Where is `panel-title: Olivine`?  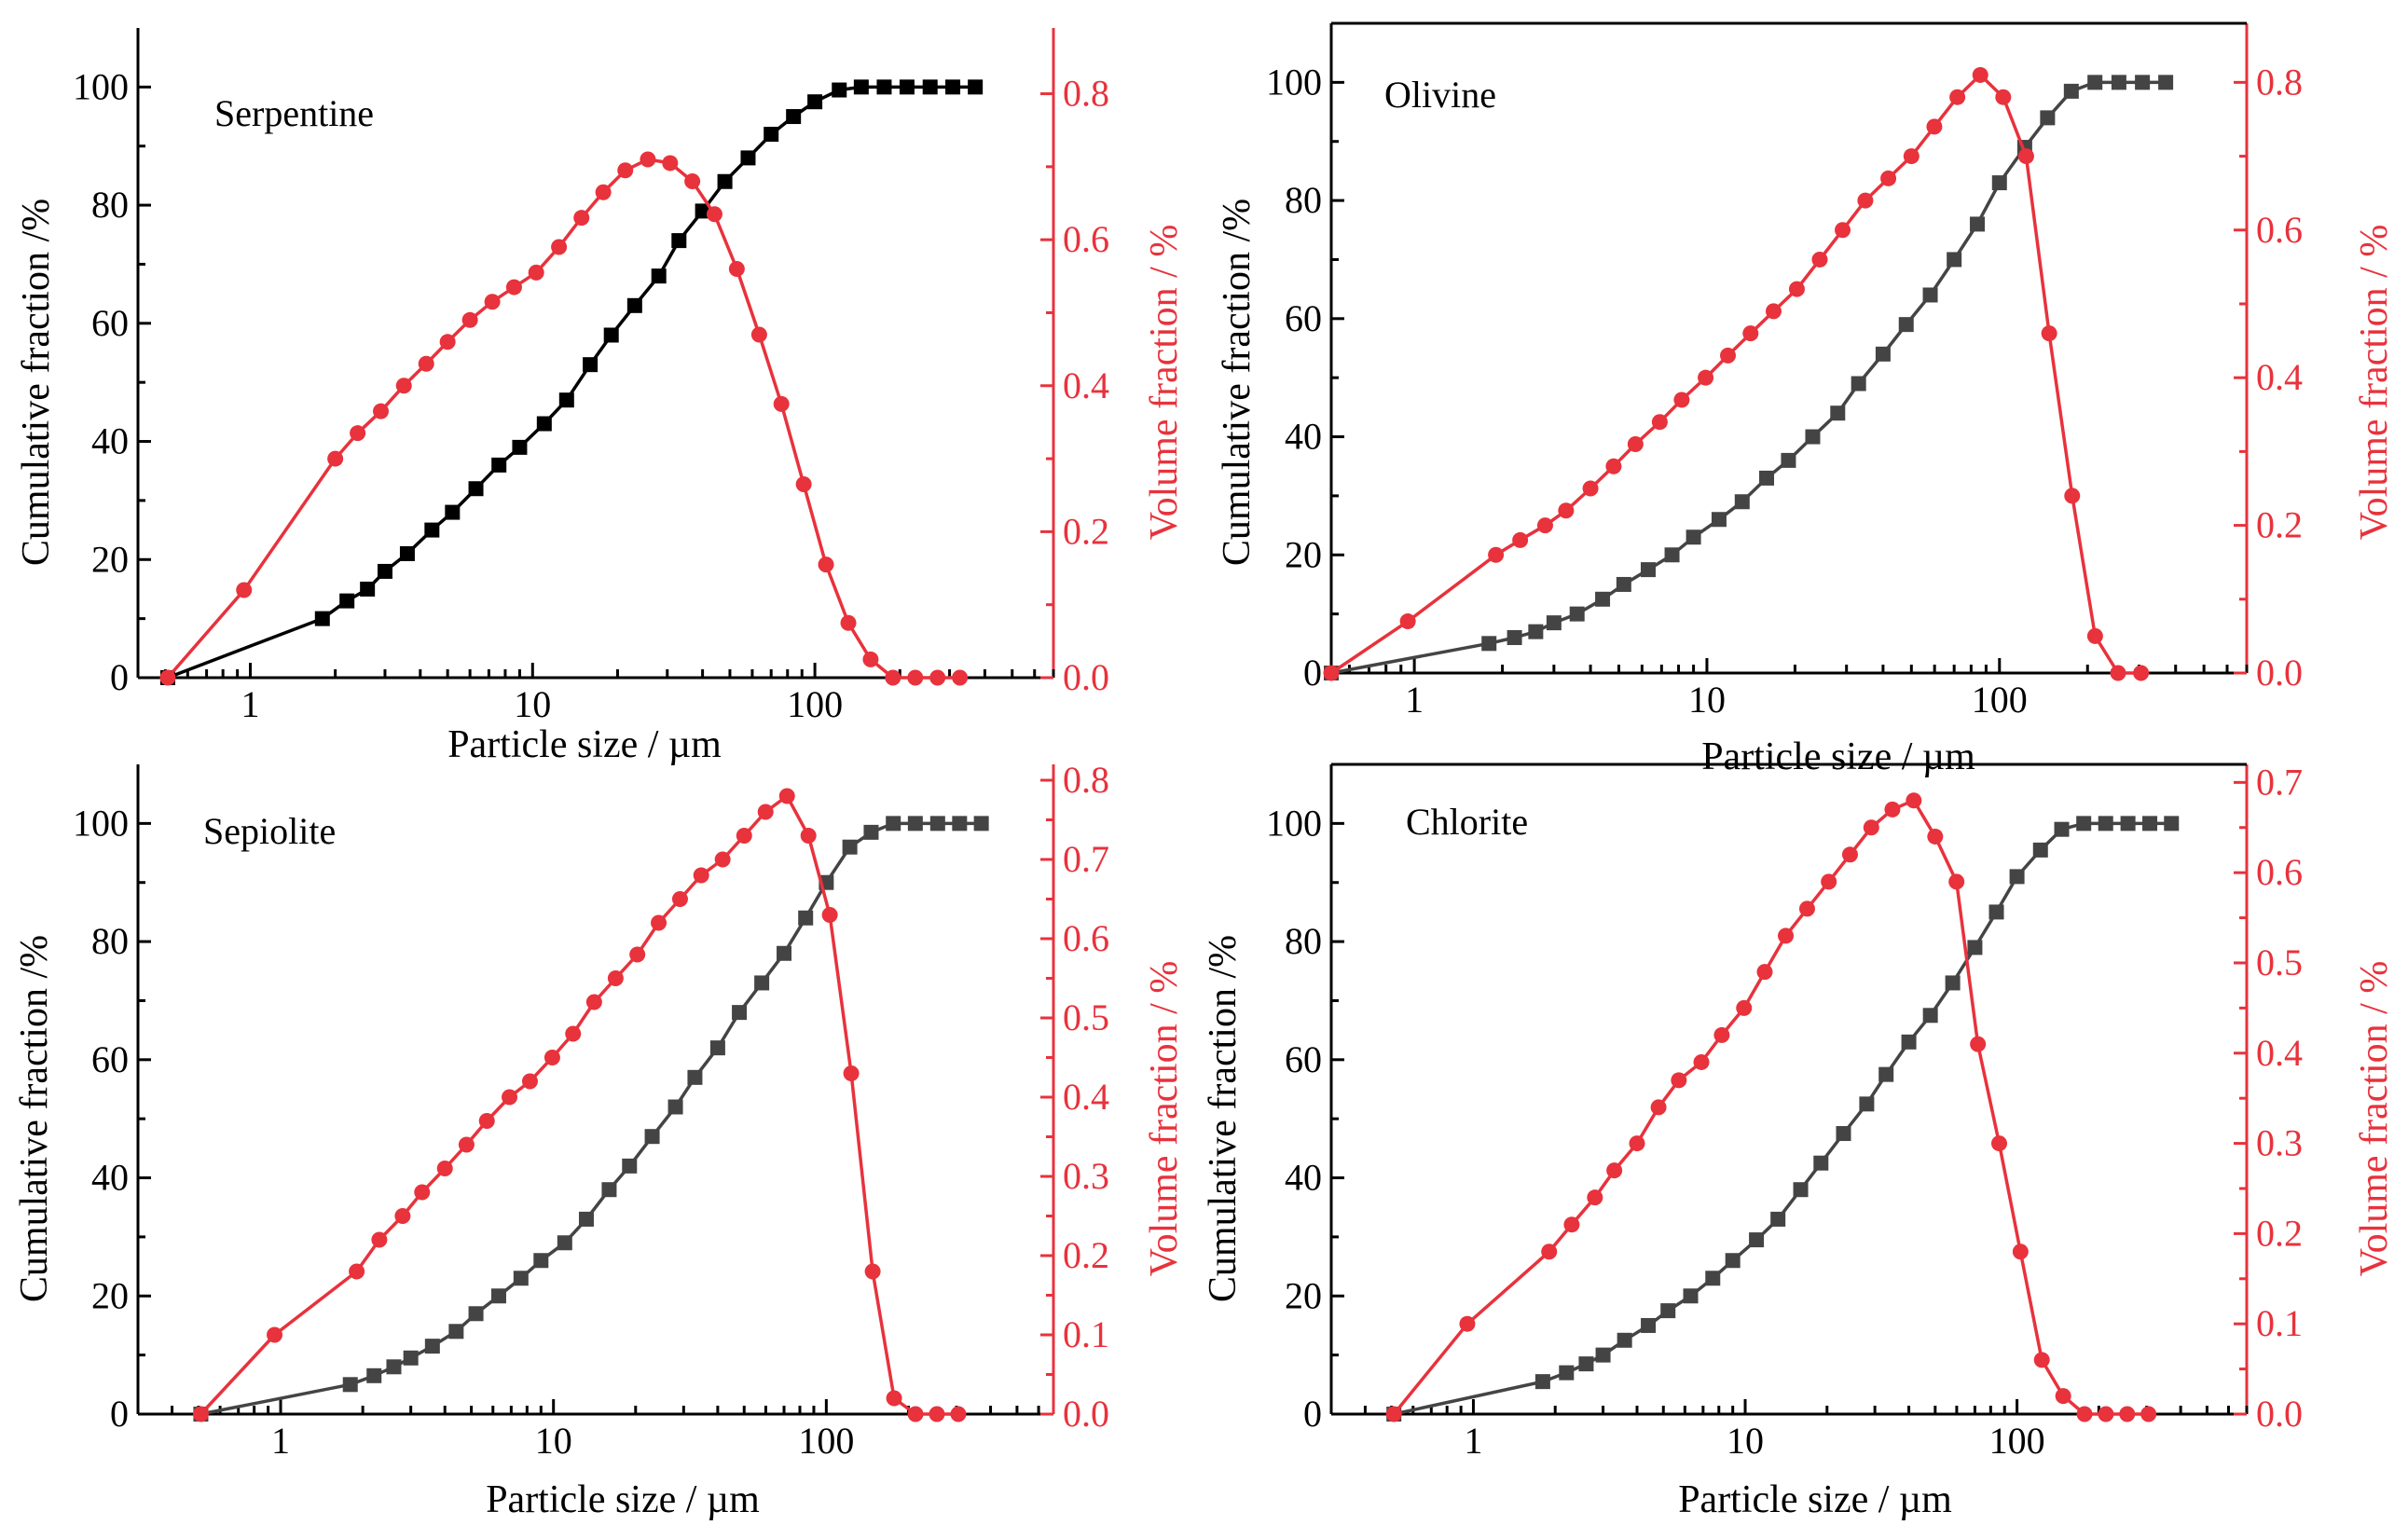
panel-title: Olivine is located at coordinates (1440, 95).